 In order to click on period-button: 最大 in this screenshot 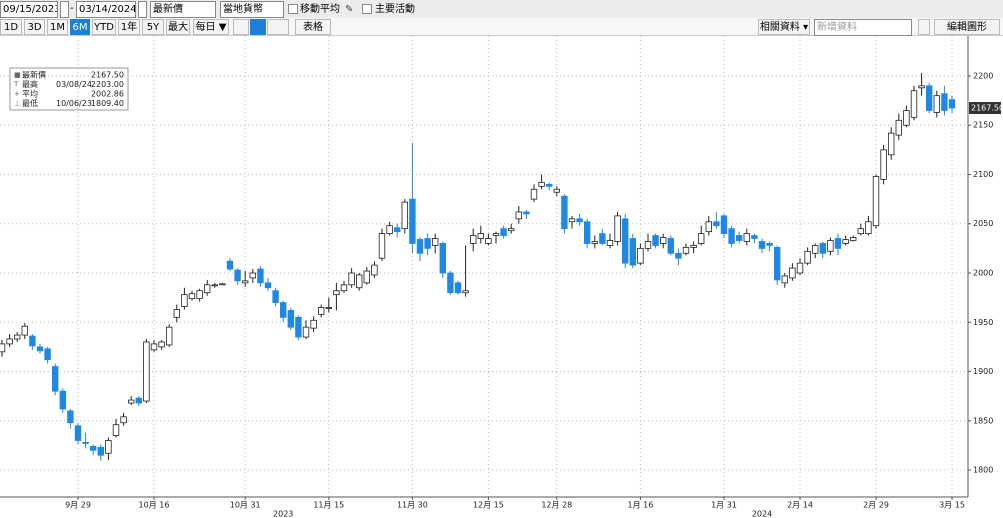, I will do `click(178, 27)`.